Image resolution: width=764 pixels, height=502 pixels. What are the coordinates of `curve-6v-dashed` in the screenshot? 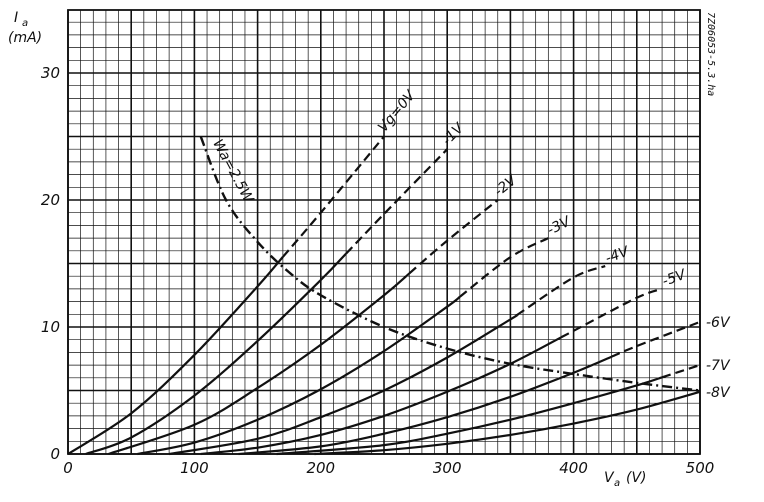 It's located at (656, 339).